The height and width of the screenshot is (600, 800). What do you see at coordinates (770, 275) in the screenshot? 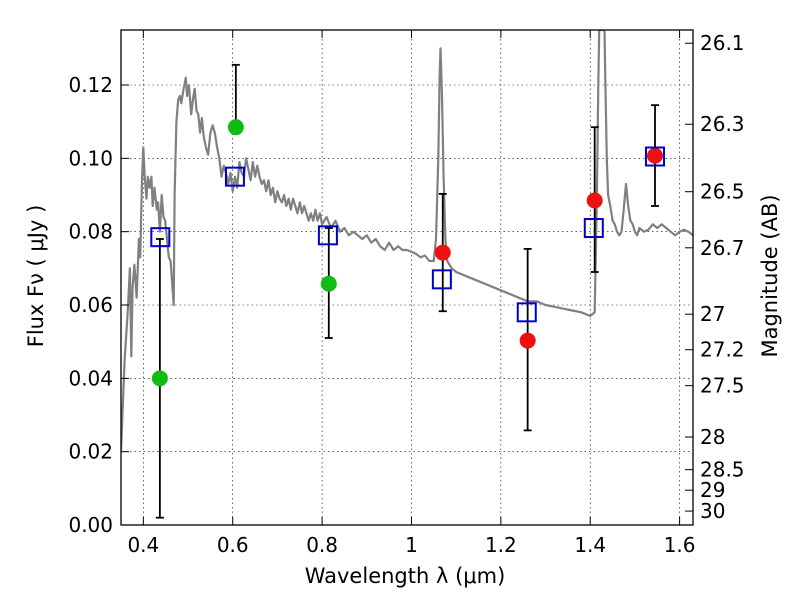
I see `y2-axis-label: Magnitude (AB)` at bounding box center [770, 275].